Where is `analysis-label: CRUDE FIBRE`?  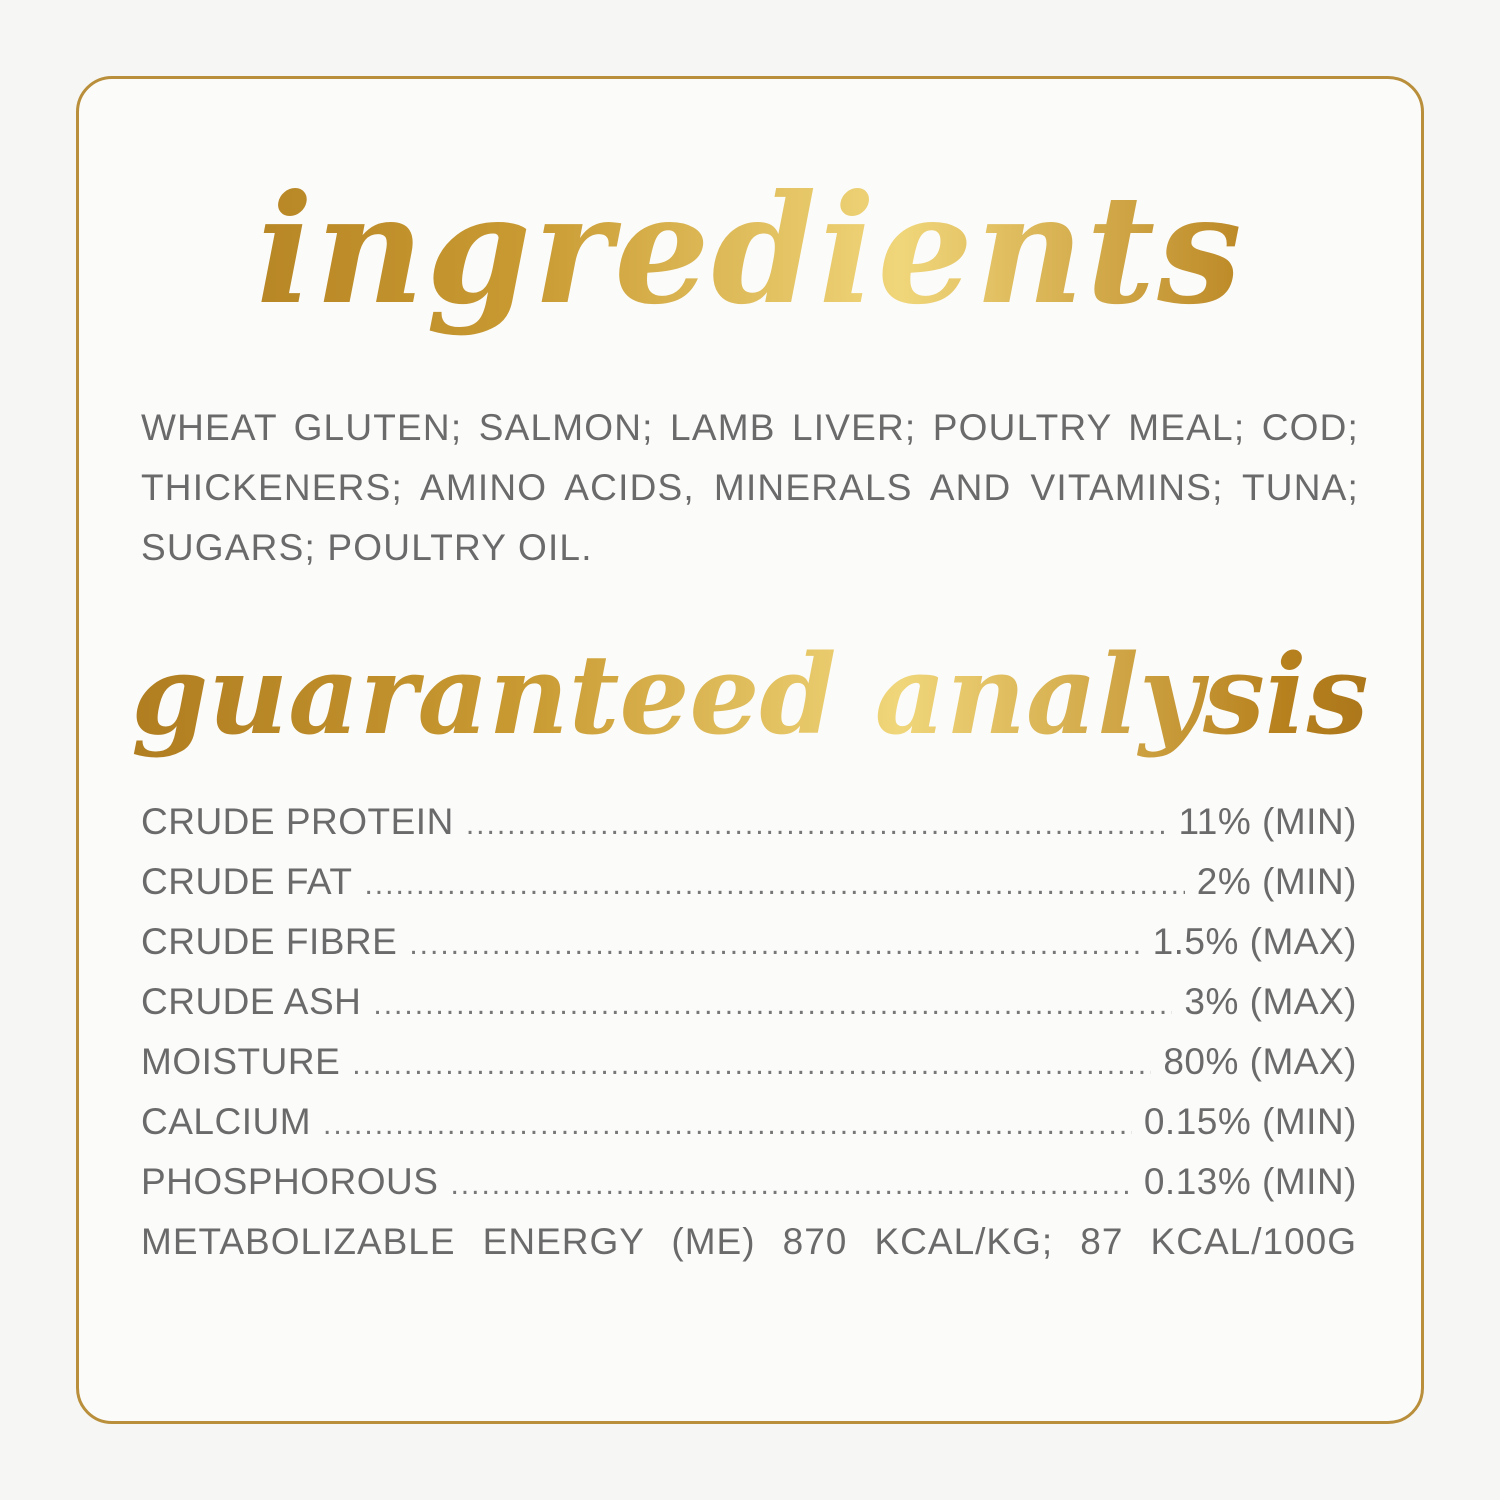 analysis-label: CRUDE FIBRE is located at coordinates (269, 941).